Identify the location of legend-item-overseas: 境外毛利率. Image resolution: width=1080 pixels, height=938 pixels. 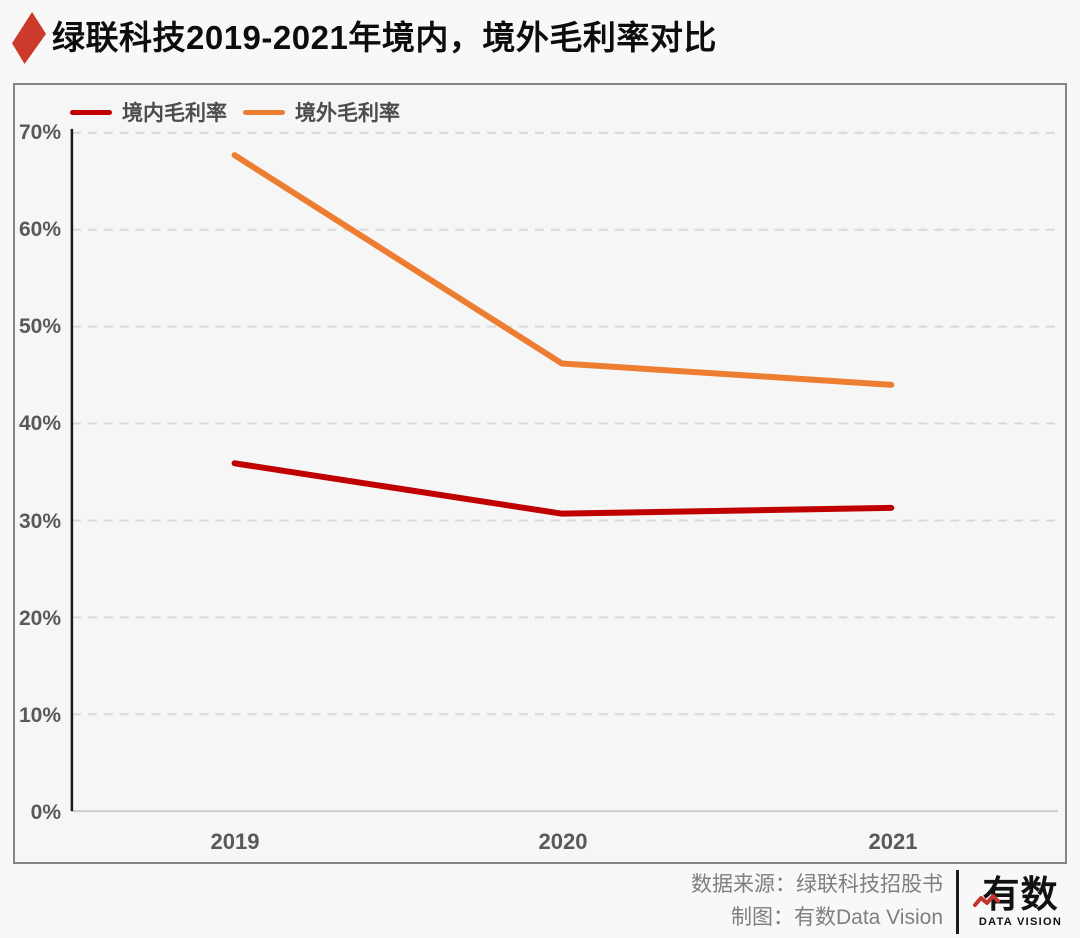
(321, 112).